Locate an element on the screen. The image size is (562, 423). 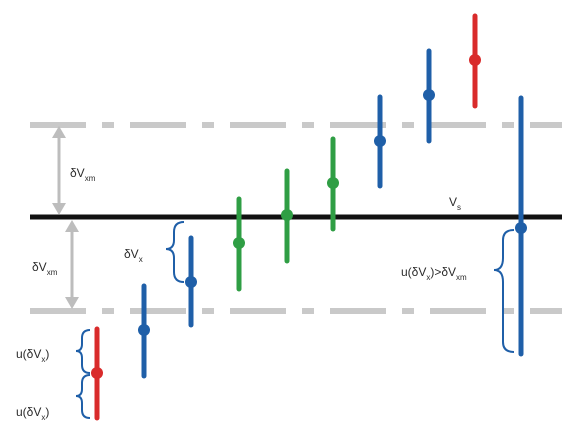
measurement-3-point is located at coordinates (191, 282).